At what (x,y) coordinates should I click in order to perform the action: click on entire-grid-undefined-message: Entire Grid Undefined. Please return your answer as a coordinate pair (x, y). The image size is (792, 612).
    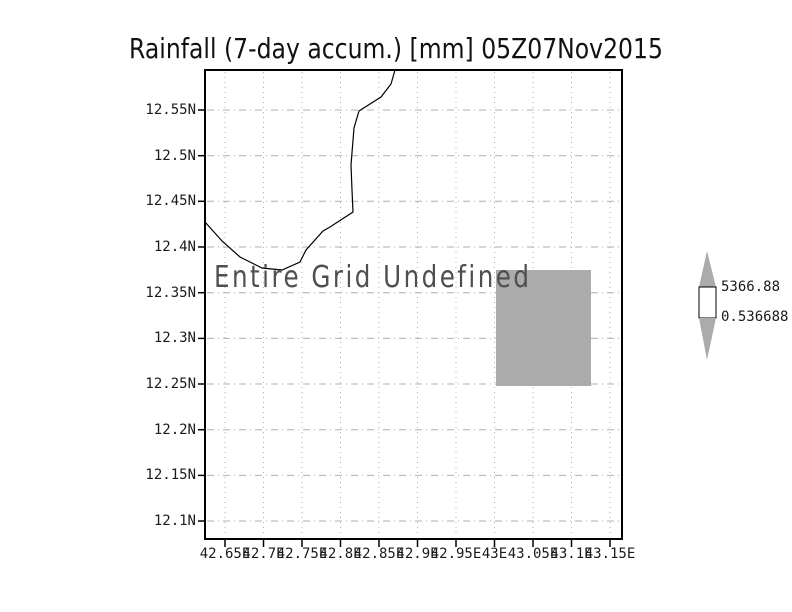
    Looking at the image, I should click on (373, 277).